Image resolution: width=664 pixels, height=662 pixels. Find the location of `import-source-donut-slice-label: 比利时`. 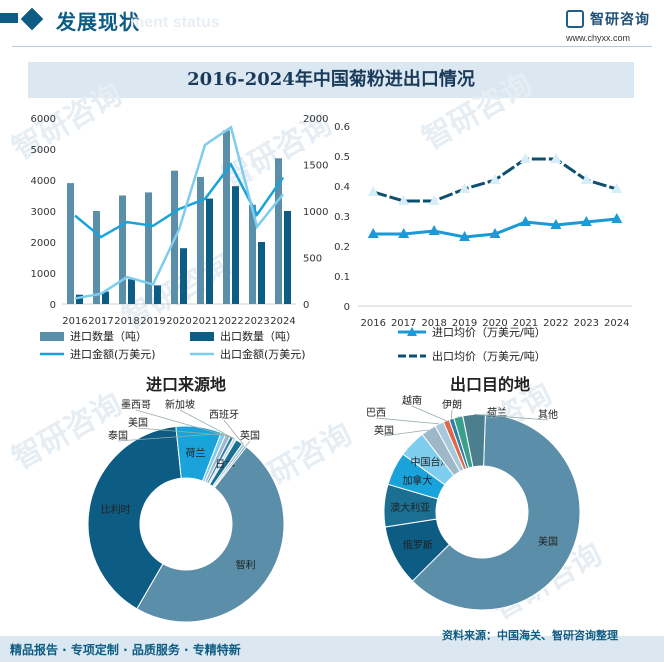

import-source-donut-slice-label: 比利时 is located at coordinates (116, 510).